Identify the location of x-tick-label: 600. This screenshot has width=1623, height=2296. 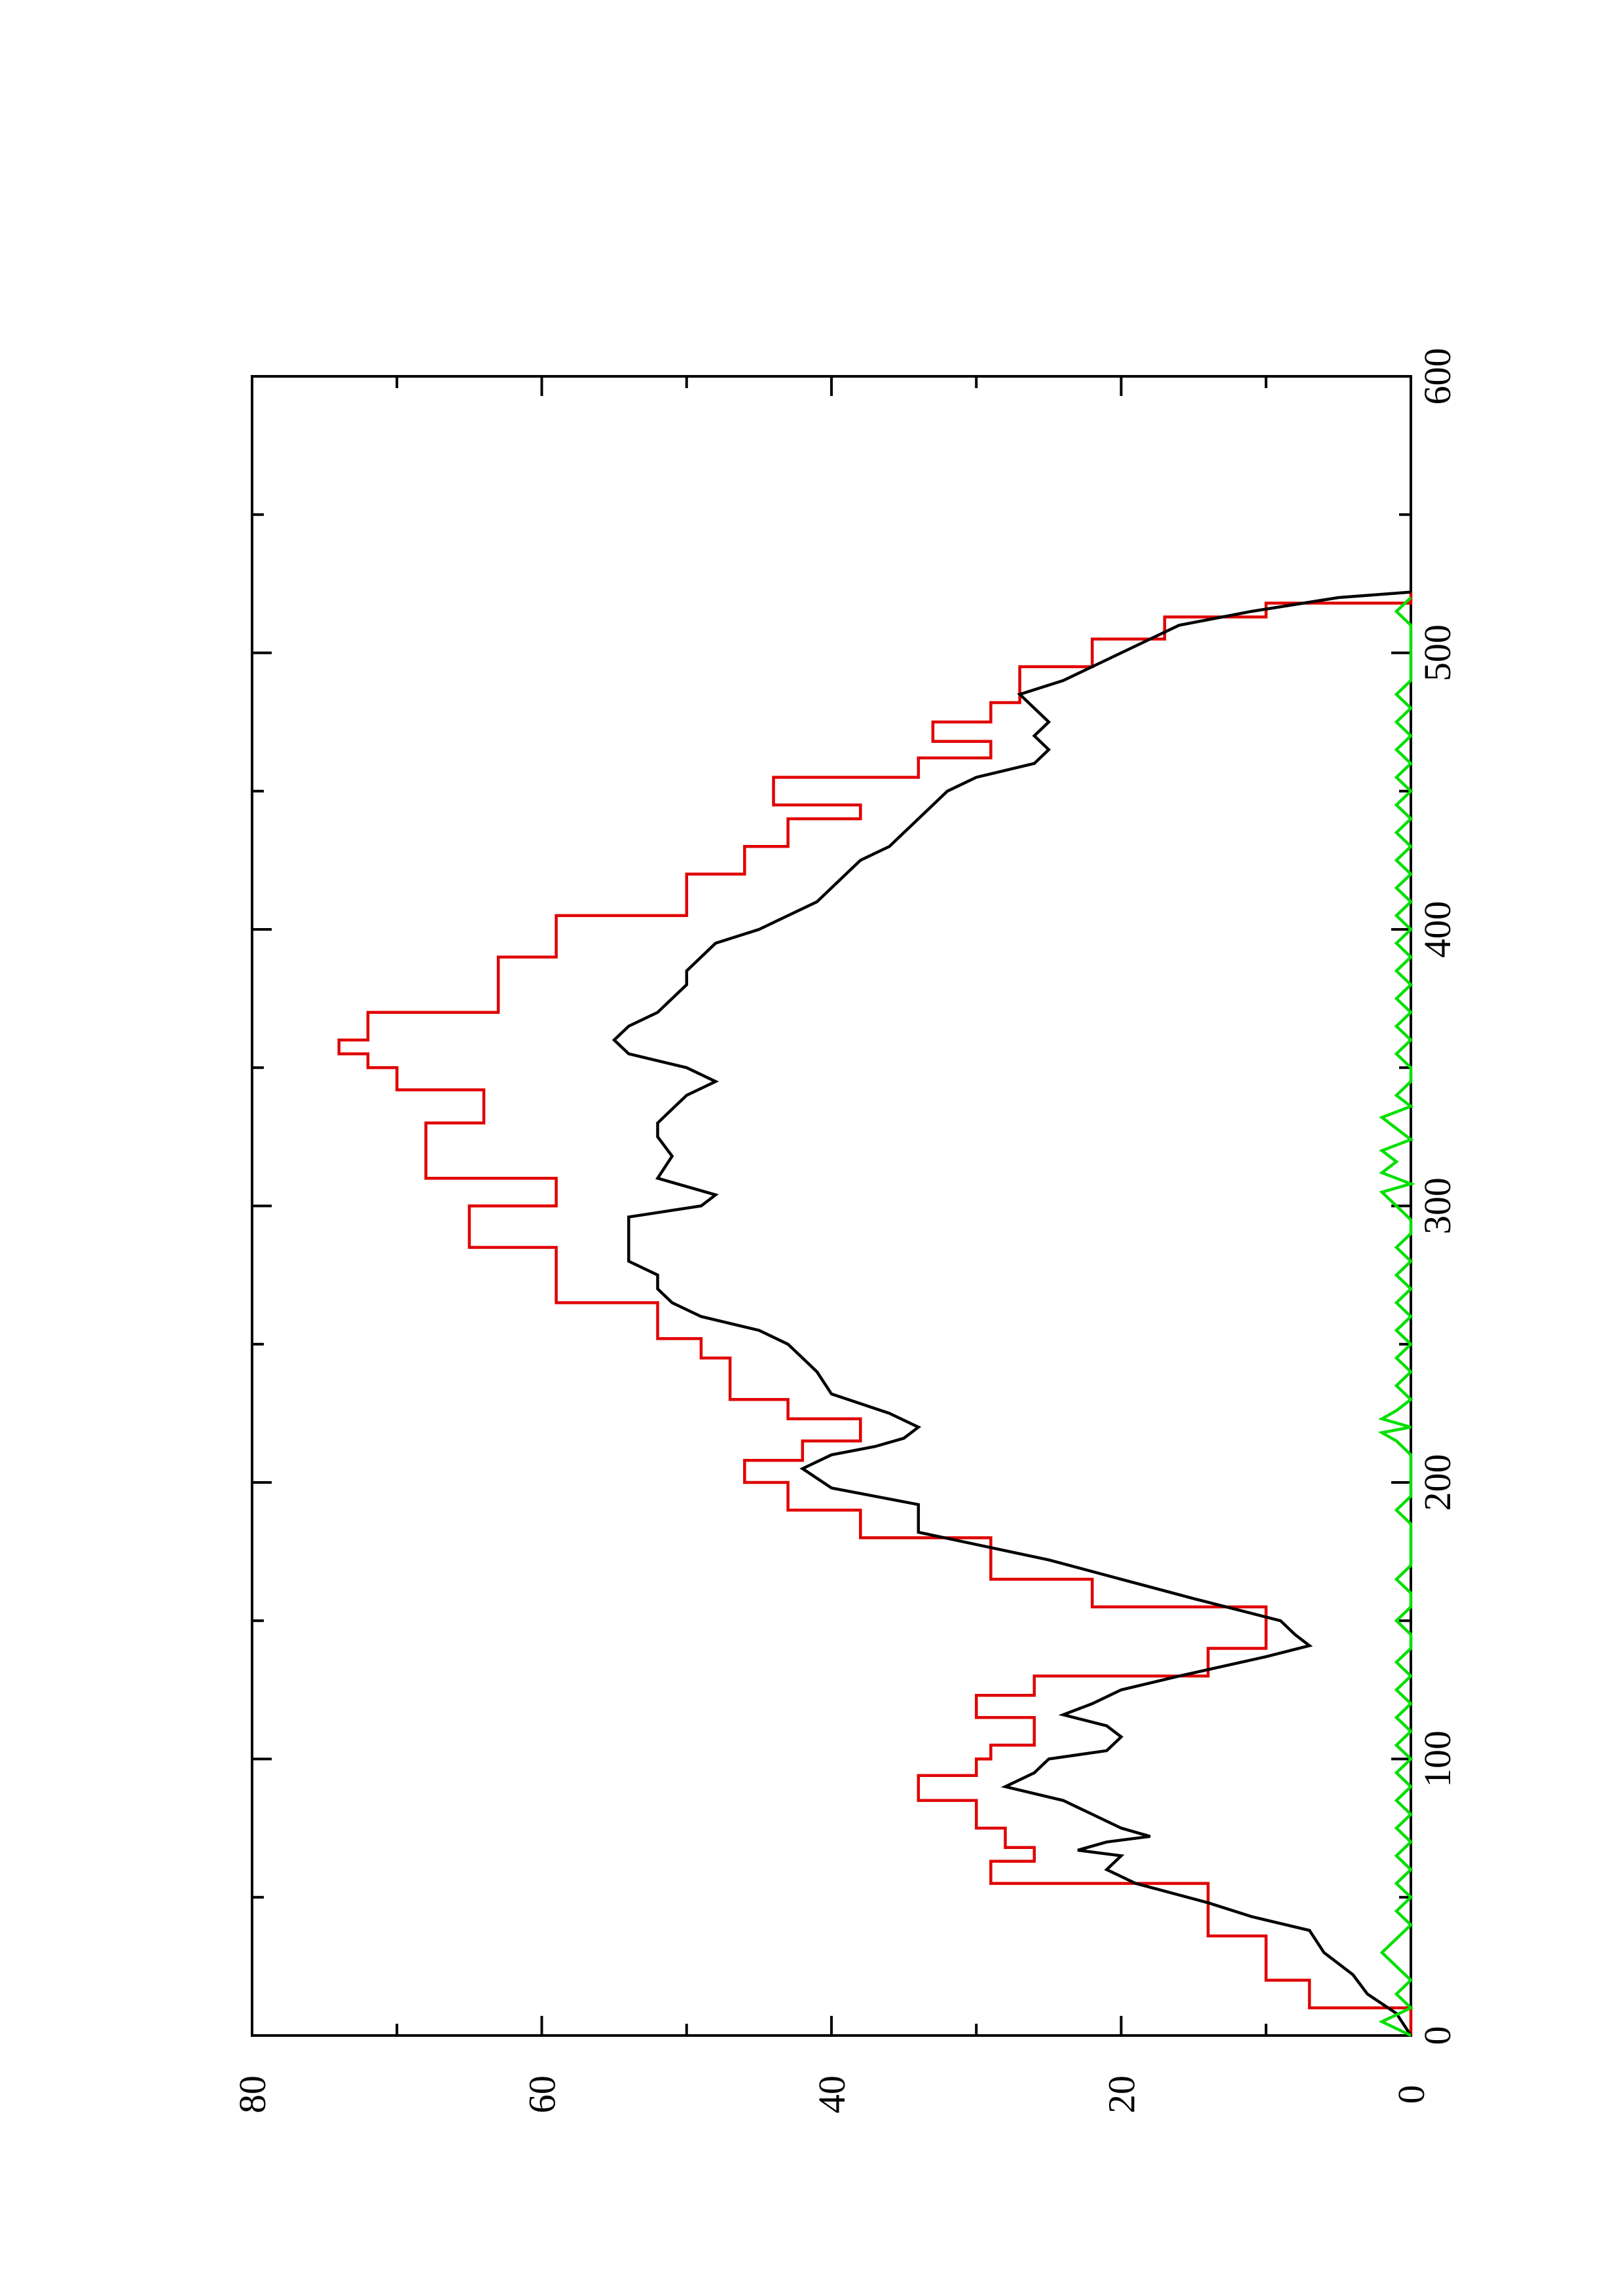
(1437, 376).